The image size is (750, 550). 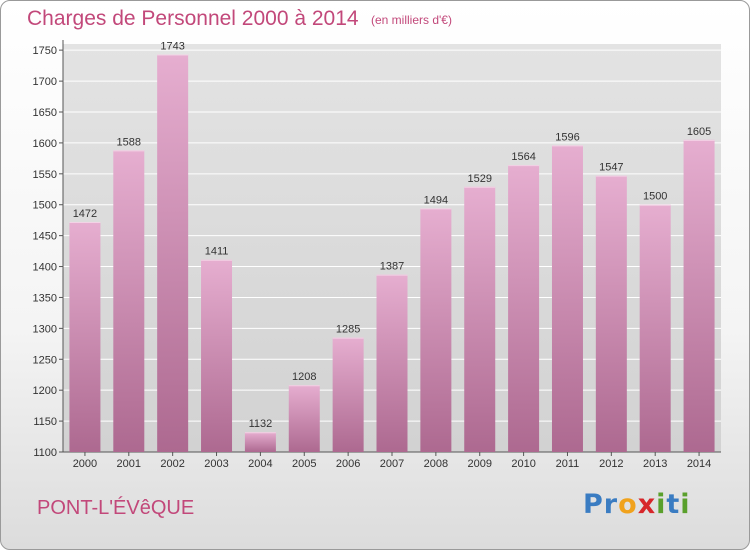 I want to click on bar-value-label: 1564, so click(x=523, y=157).